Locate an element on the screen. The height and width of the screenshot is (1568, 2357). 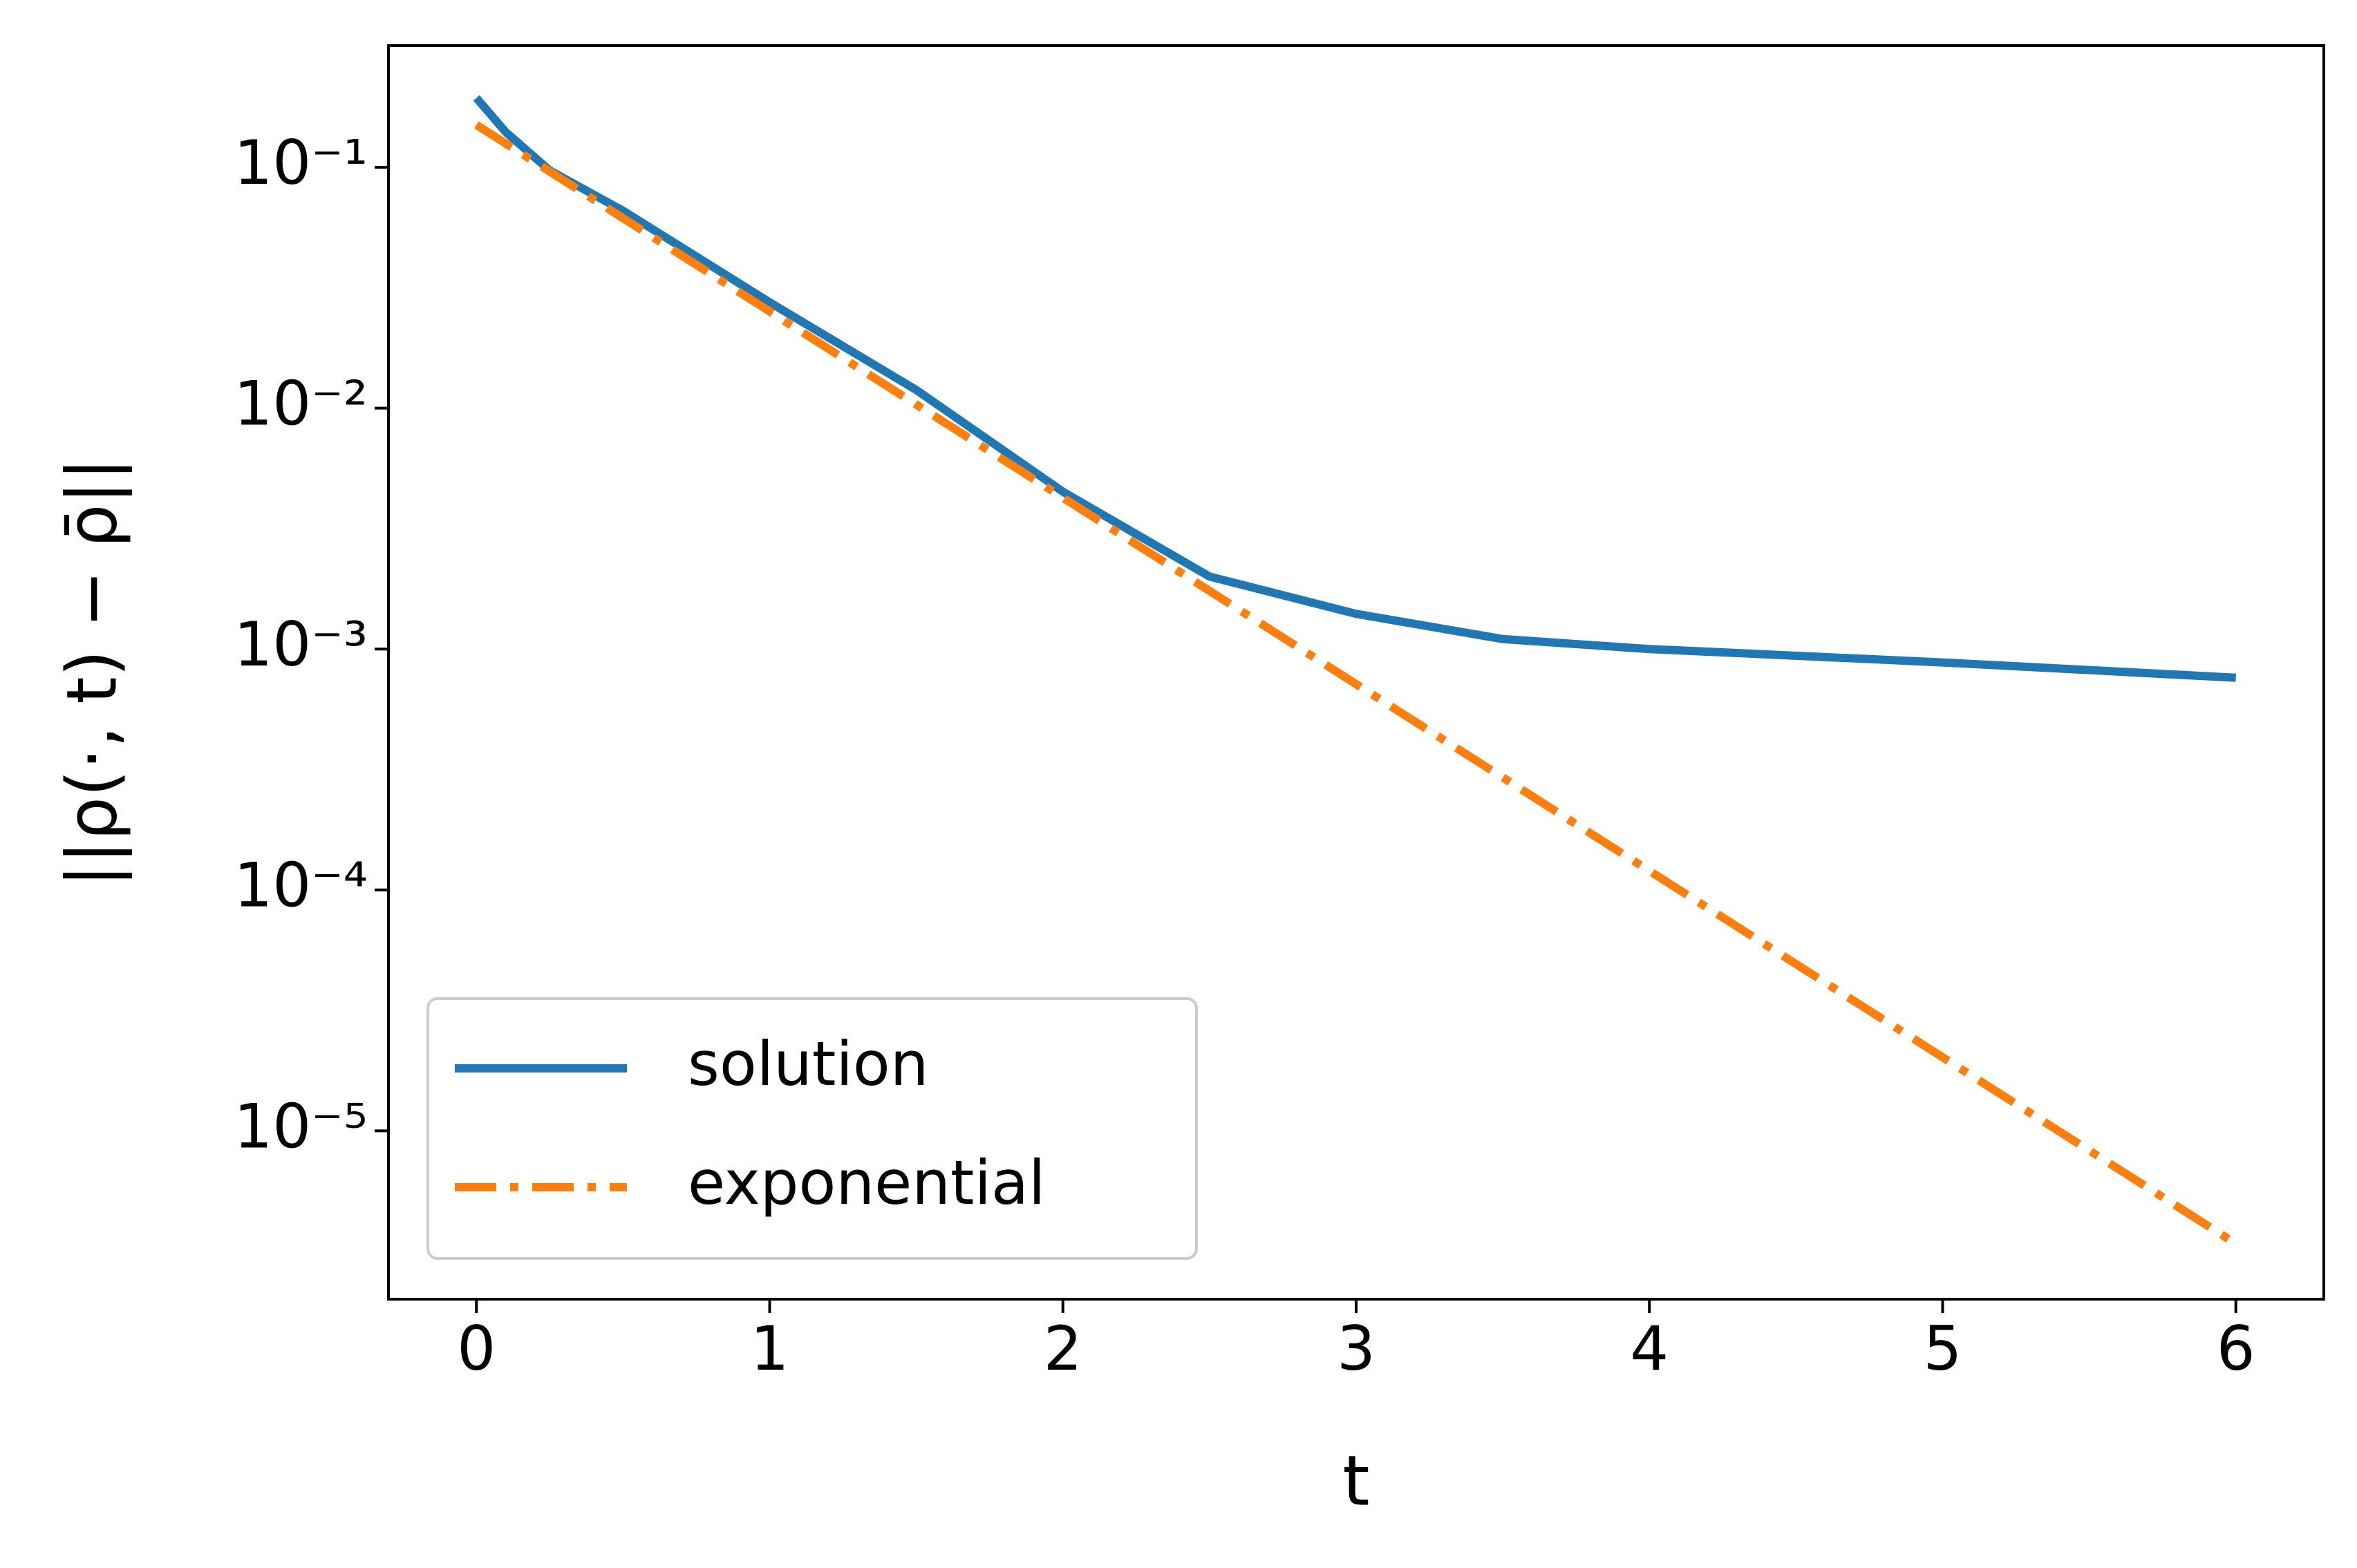
x-tick-label: 4 is located at coordinates (1649, 1348).